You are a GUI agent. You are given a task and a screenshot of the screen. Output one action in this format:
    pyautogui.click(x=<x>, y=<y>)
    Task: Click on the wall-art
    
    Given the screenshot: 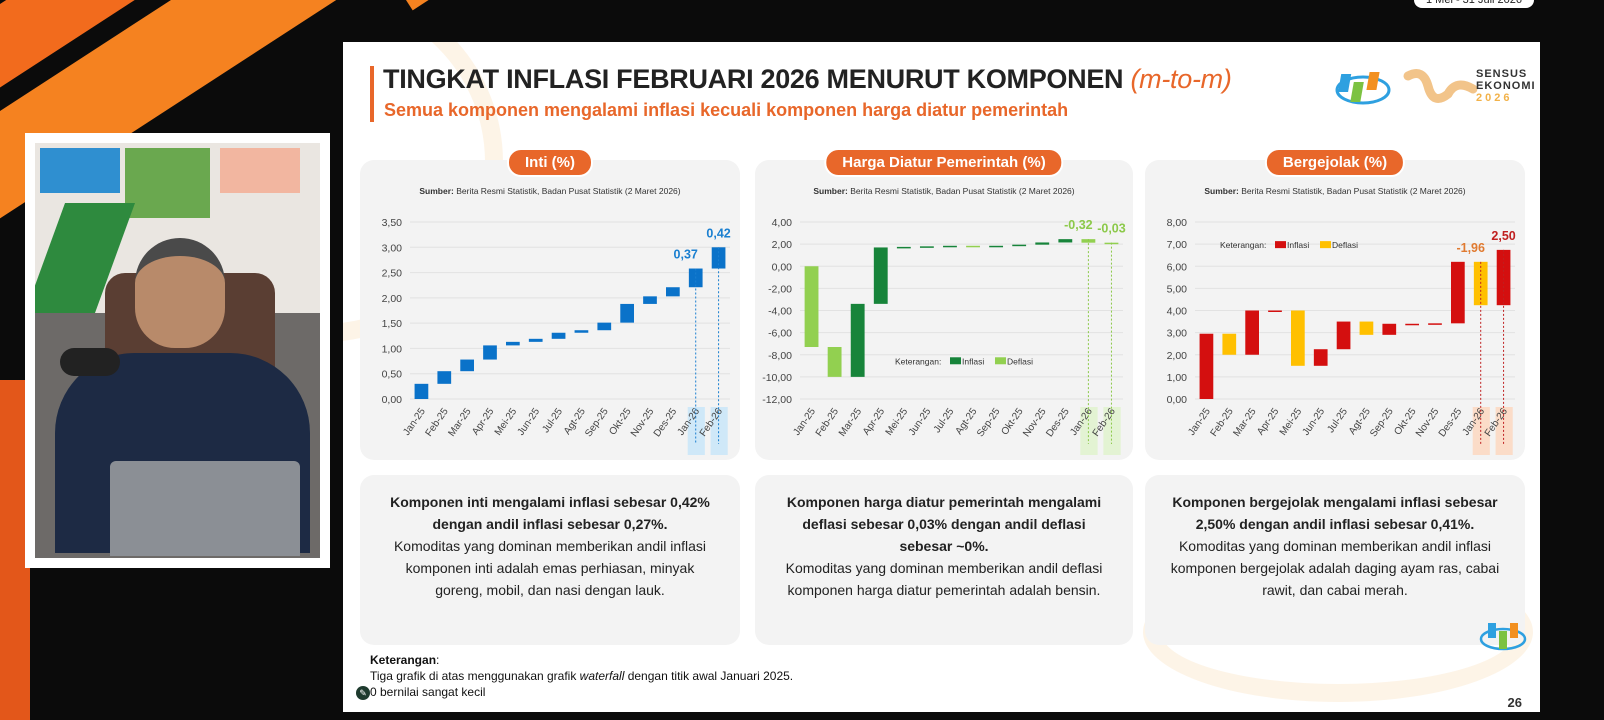 What is the action you would take?
    pyautogui.click(x=80, y=170)
    